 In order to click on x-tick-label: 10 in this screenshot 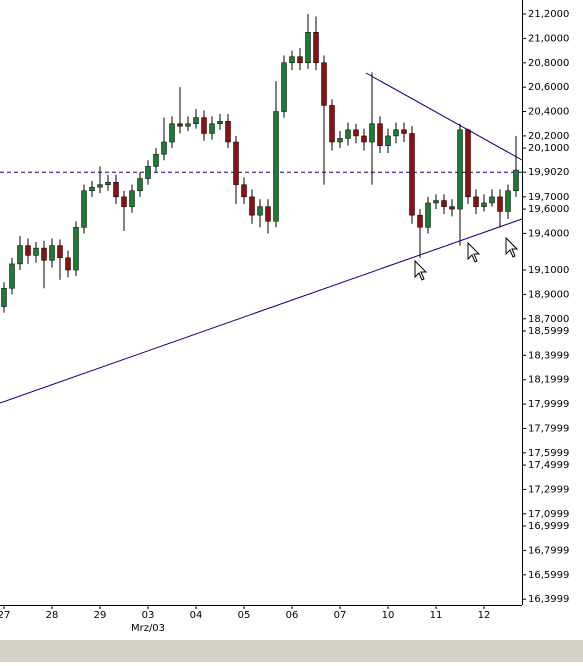, I will do `click(388, 615)`.